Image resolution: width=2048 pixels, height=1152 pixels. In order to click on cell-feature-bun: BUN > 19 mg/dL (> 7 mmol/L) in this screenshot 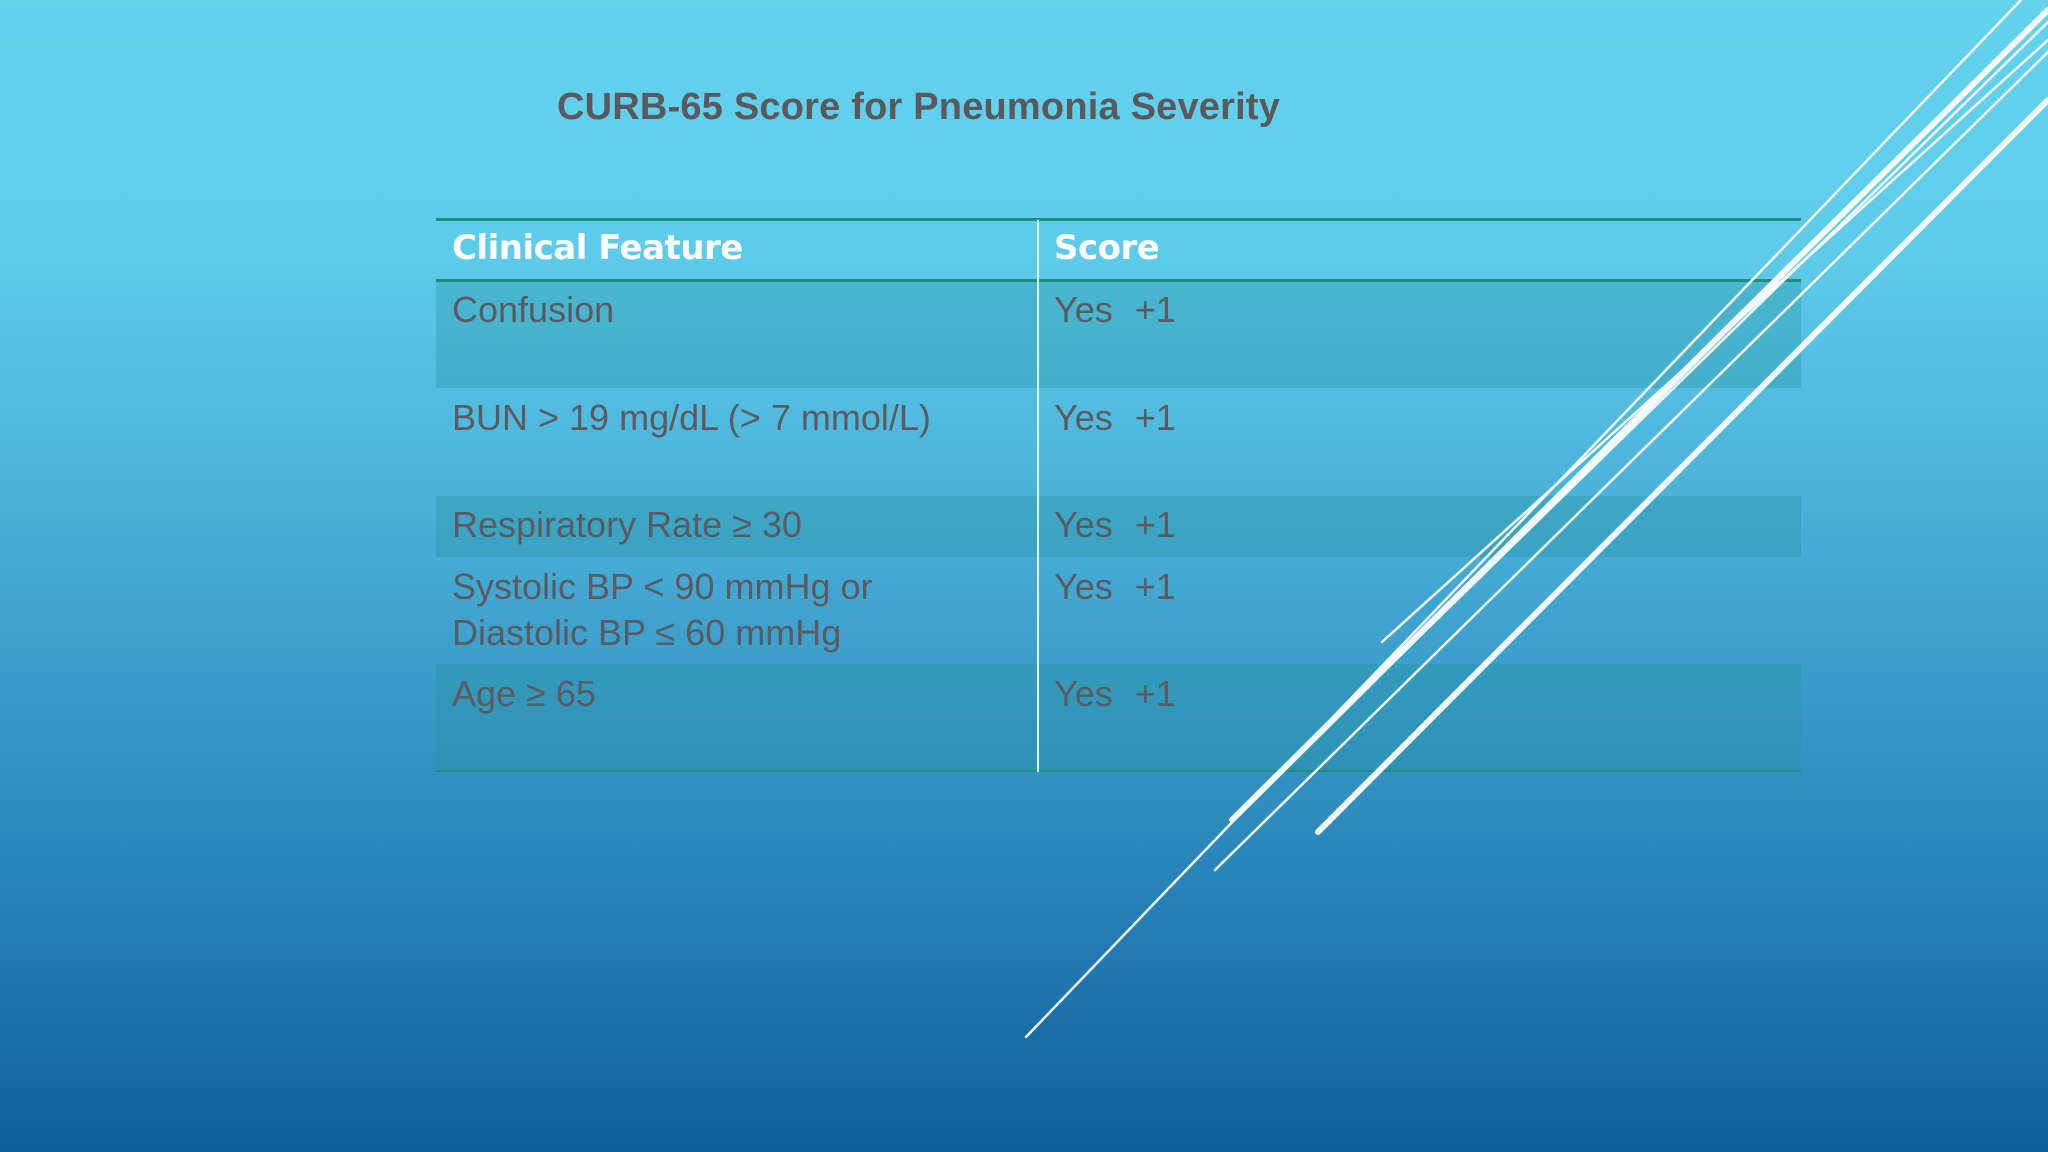, I will do `click(691, 417)`.